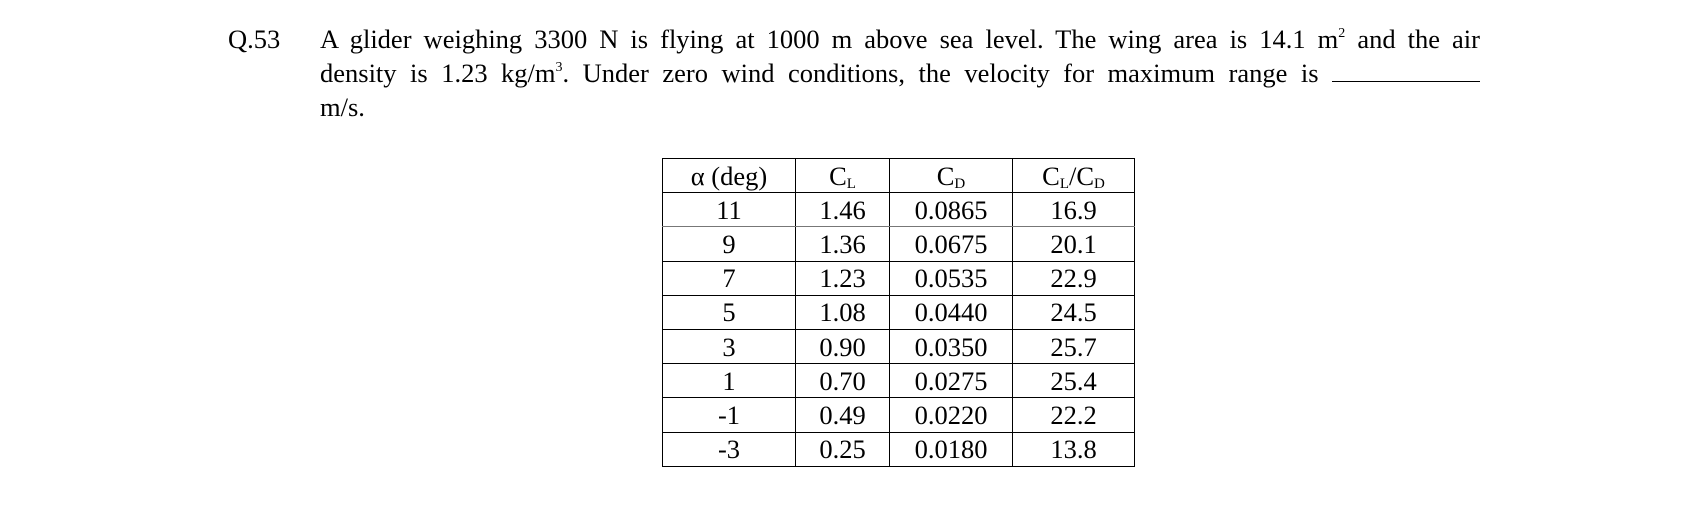 Image resolution: width=1700 pixels, height=508 pixels. Describe the element at coordinates (842, 381) in the screenshot. I see `cell-cl: 0.70` at that location.